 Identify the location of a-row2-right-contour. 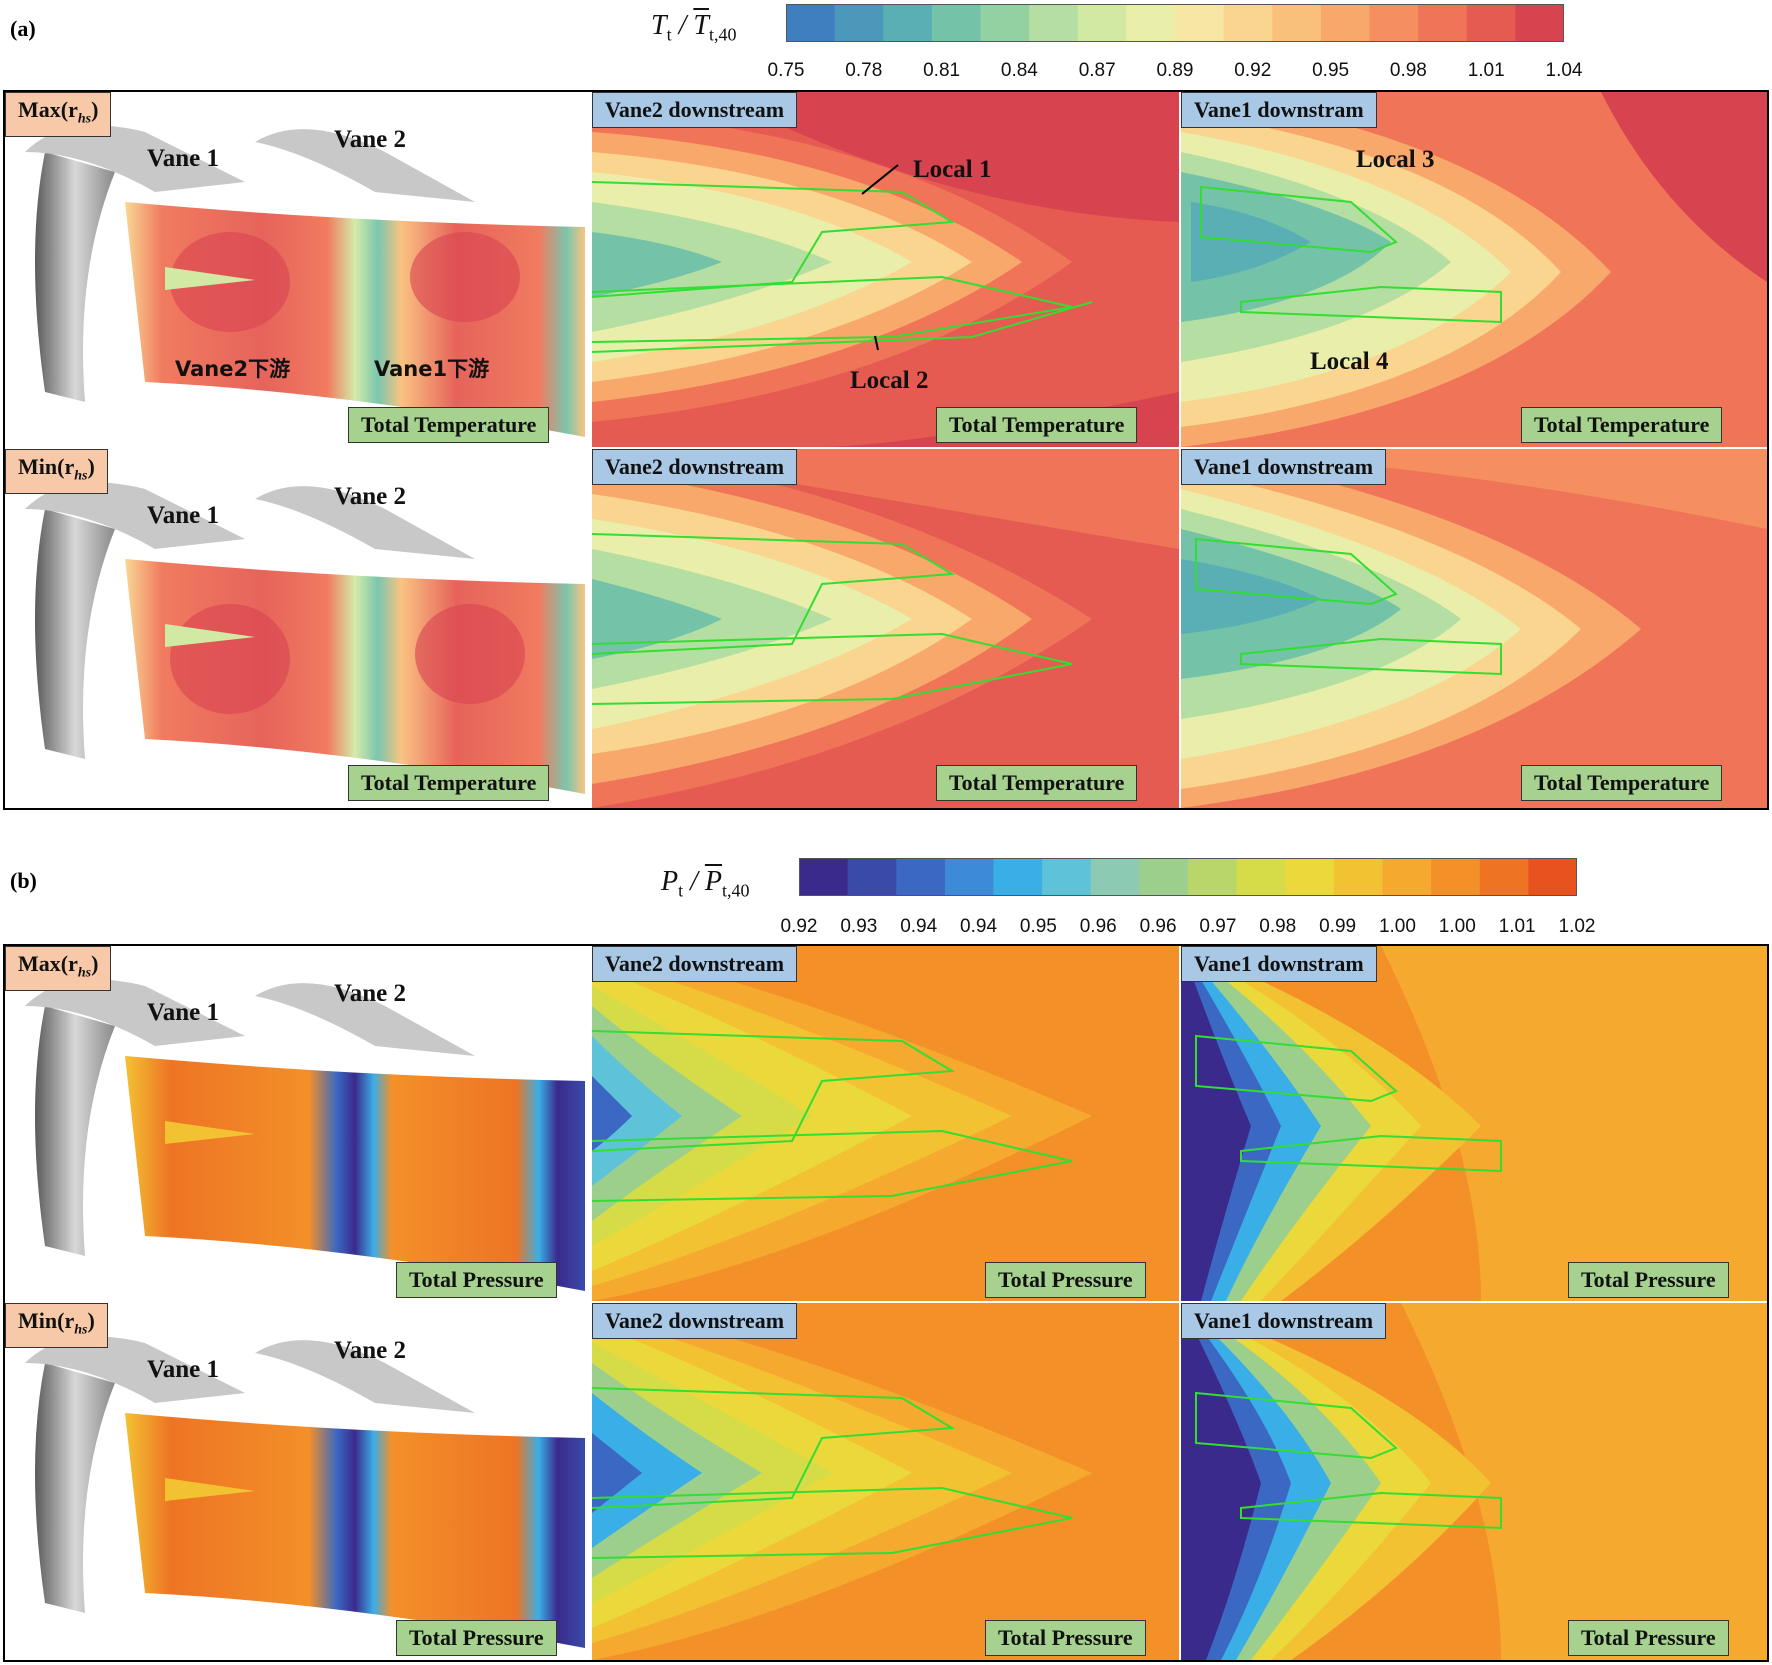
(1474, 628).